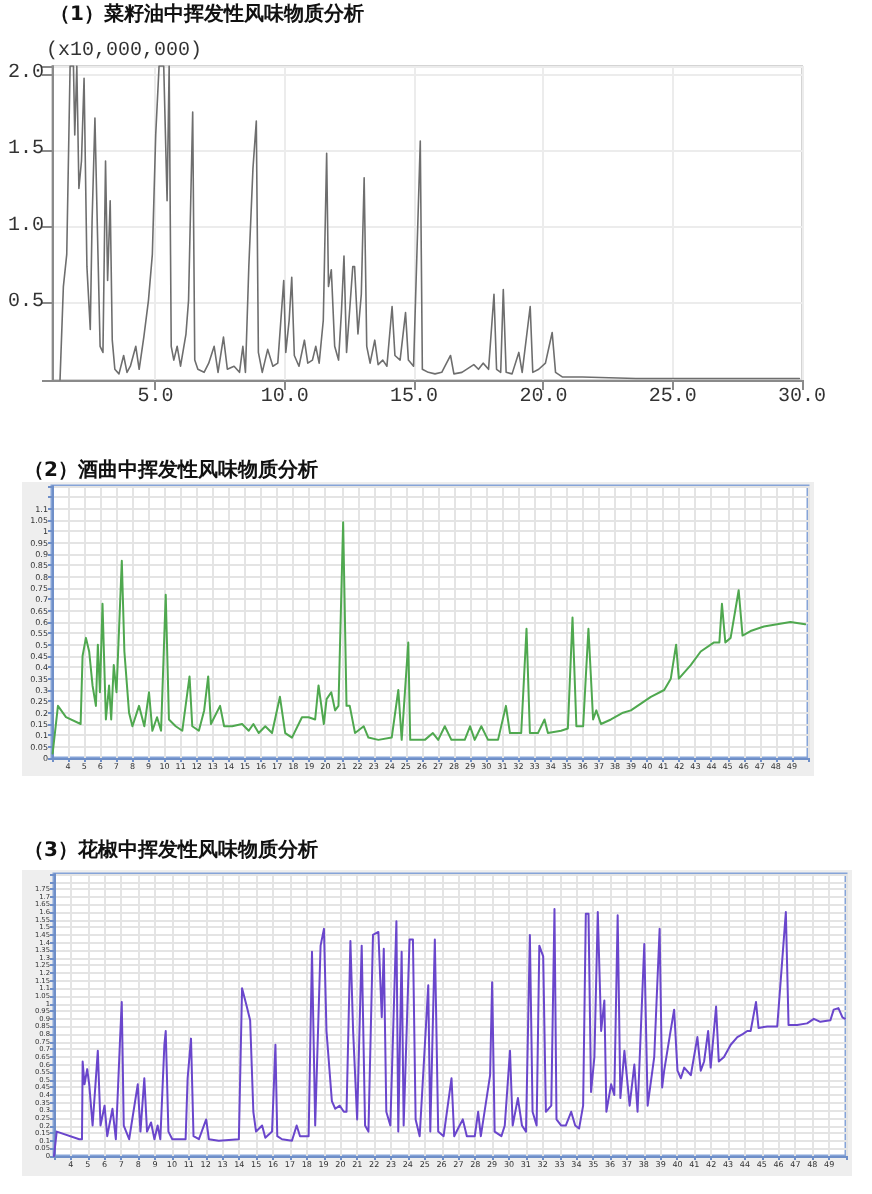  What do you see at coordinates (802, 398) in the screenshot?
I see `x-tick-label: 30.0` at bounding box center [802, 398].